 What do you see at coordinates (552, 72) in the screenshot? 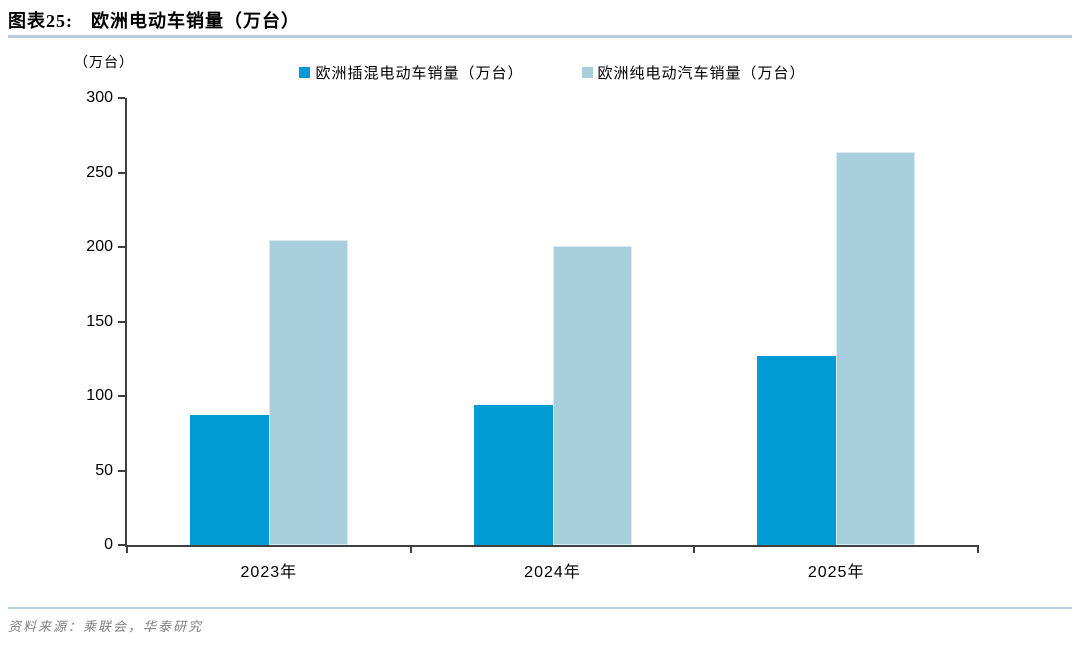
I see `chart-legend: 欧洲插混电动车销量（万台） 欧洲纯电动汽车销量（万台）` at bounding box center [552, 72].